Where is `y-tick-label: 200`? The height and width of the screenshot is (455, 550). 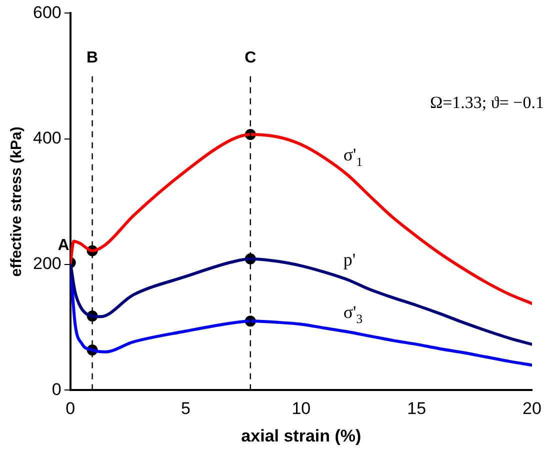 y-tick-label: 200 is located at coordinates (47, 264).